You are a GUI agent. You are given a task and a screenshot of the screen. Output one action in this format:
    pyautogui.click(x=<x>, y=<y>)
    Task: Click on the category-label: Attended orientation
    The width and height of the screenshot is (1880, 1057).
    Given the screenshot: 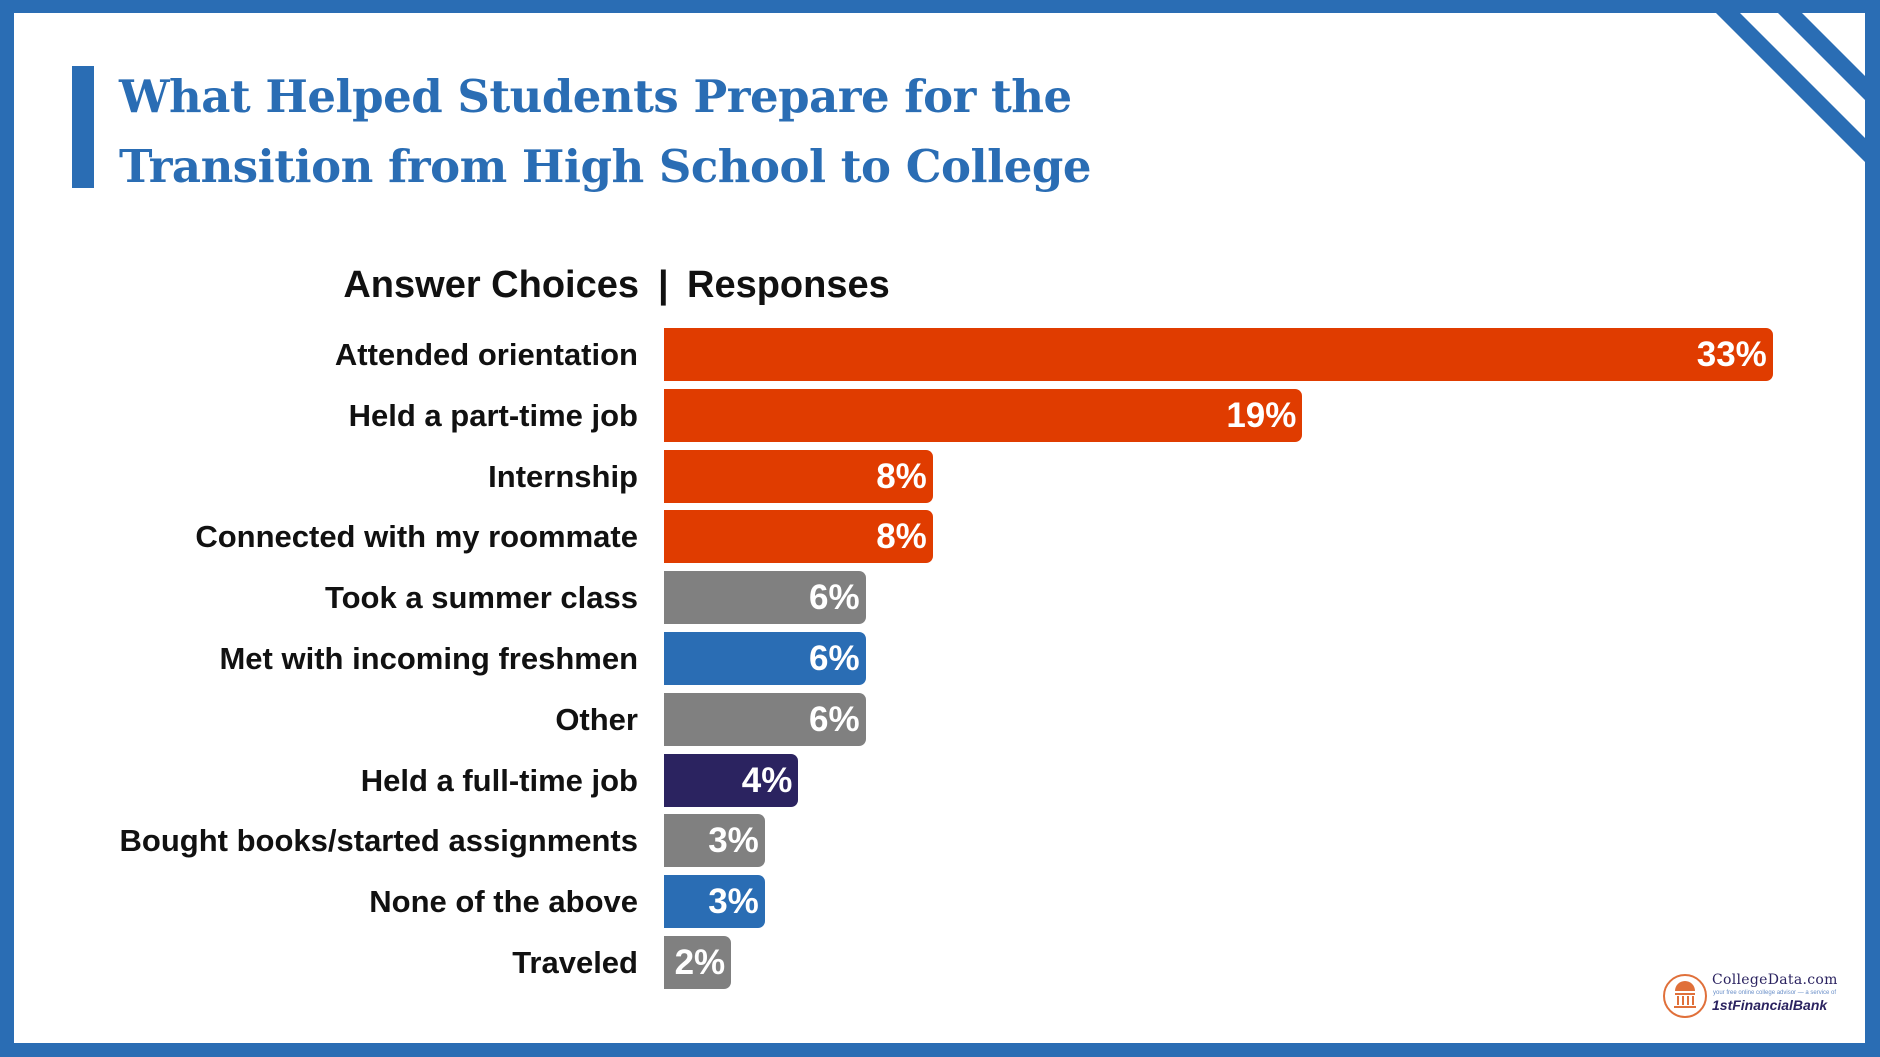 What is the action you would take?
    pyautogui.click(x=486, y=354)
    